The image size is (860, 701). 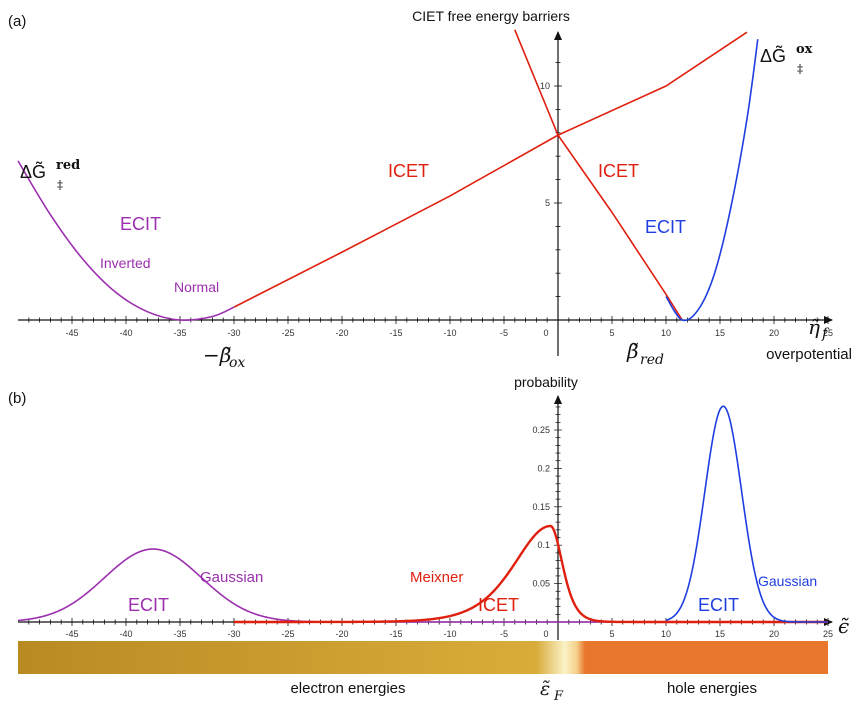 I want to click on delta-g-red-label: ΔG̃ red ‡, so click(x=50, y=175).